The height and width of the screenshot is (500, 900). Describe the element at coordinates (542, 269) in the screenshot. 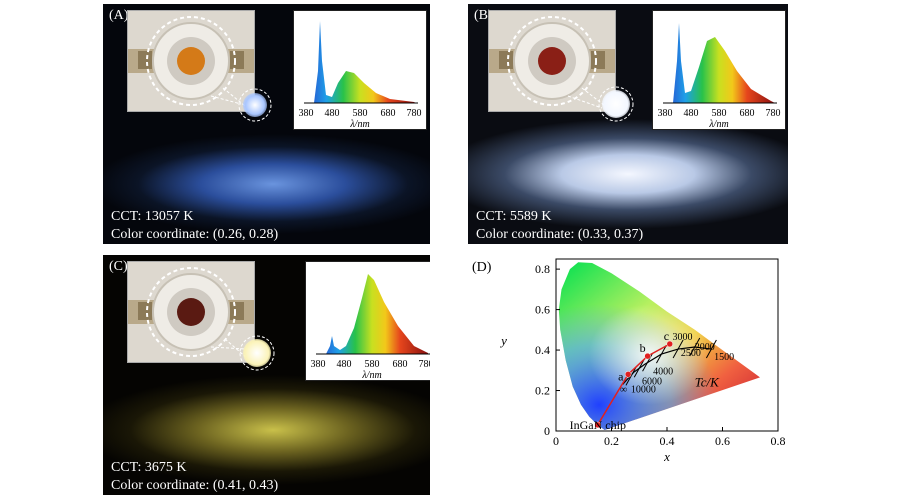

I see `y-tick-label: 0.8` at that location.